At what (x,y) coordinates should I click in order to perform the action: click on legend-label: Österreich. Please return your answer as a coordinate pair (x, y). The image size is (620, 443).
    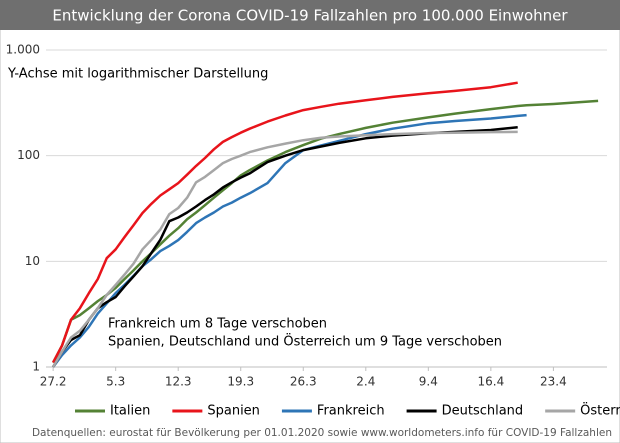
    Looking at the image, I should click on (600, 410).